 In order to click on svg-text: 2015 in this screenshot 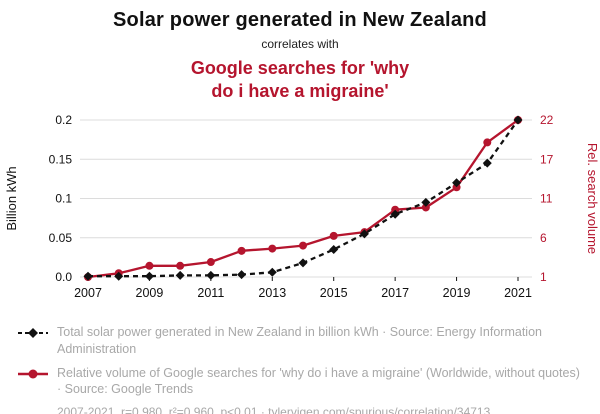, I will do `click(334, 293)`.